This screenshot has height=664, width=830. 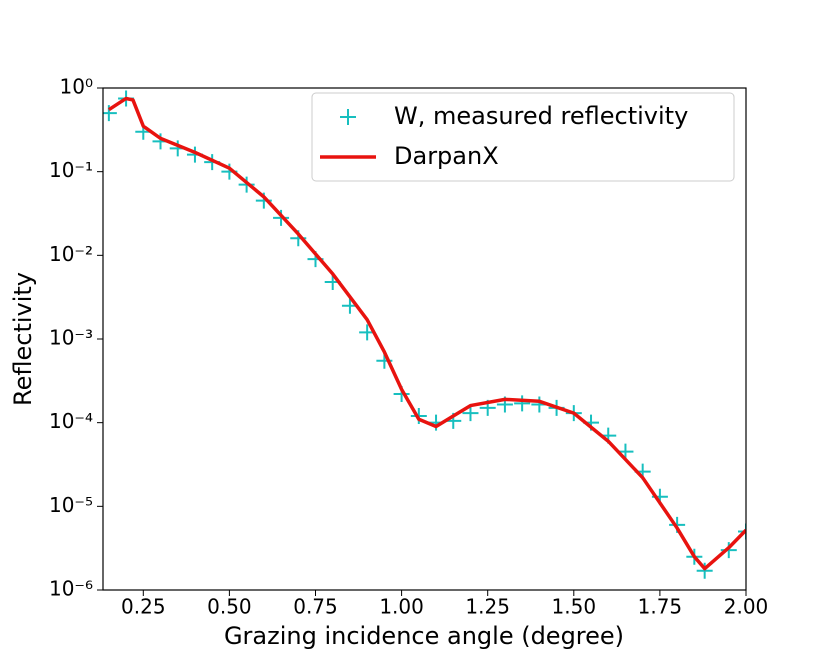 I want to click on x-tick-label: 0.25, so click(x=143, y=607).